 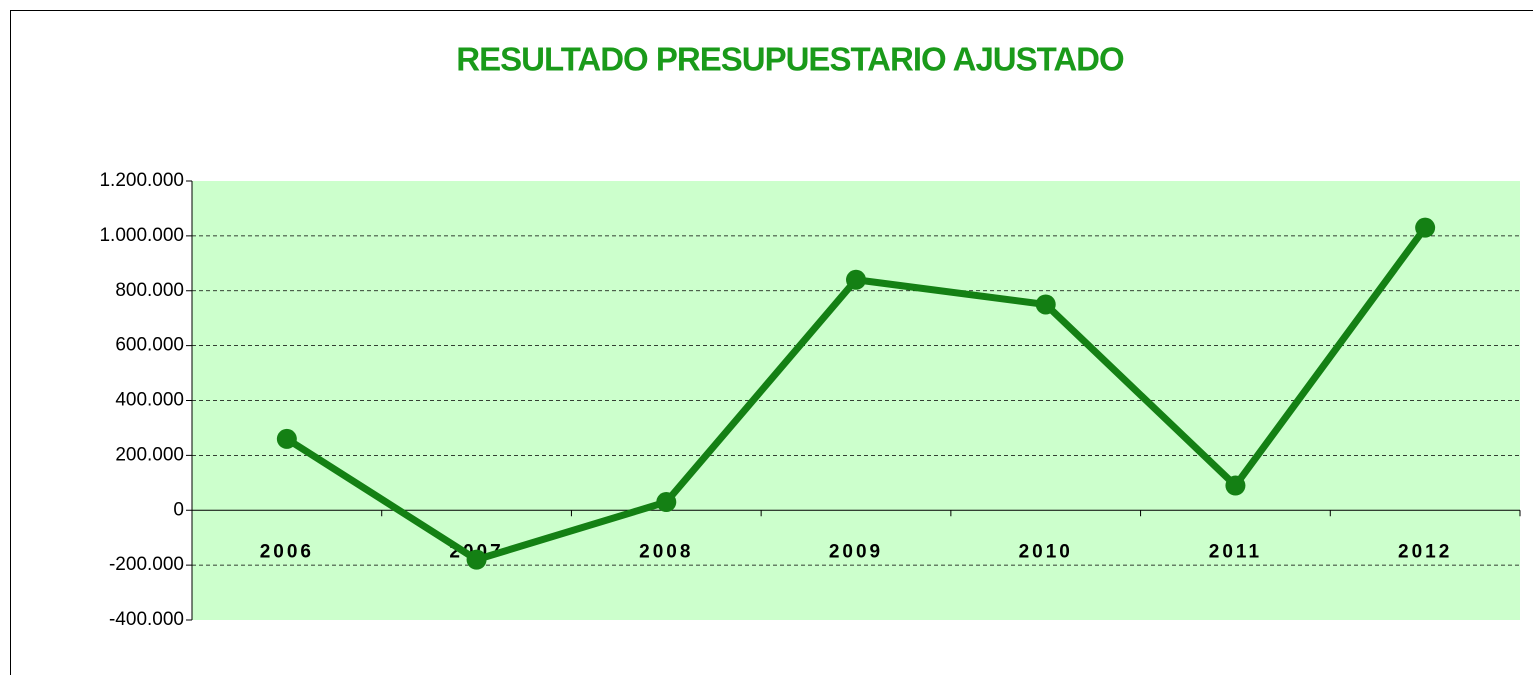 I want to click on x-tick-label: 2008, so click(x=666, y=551).